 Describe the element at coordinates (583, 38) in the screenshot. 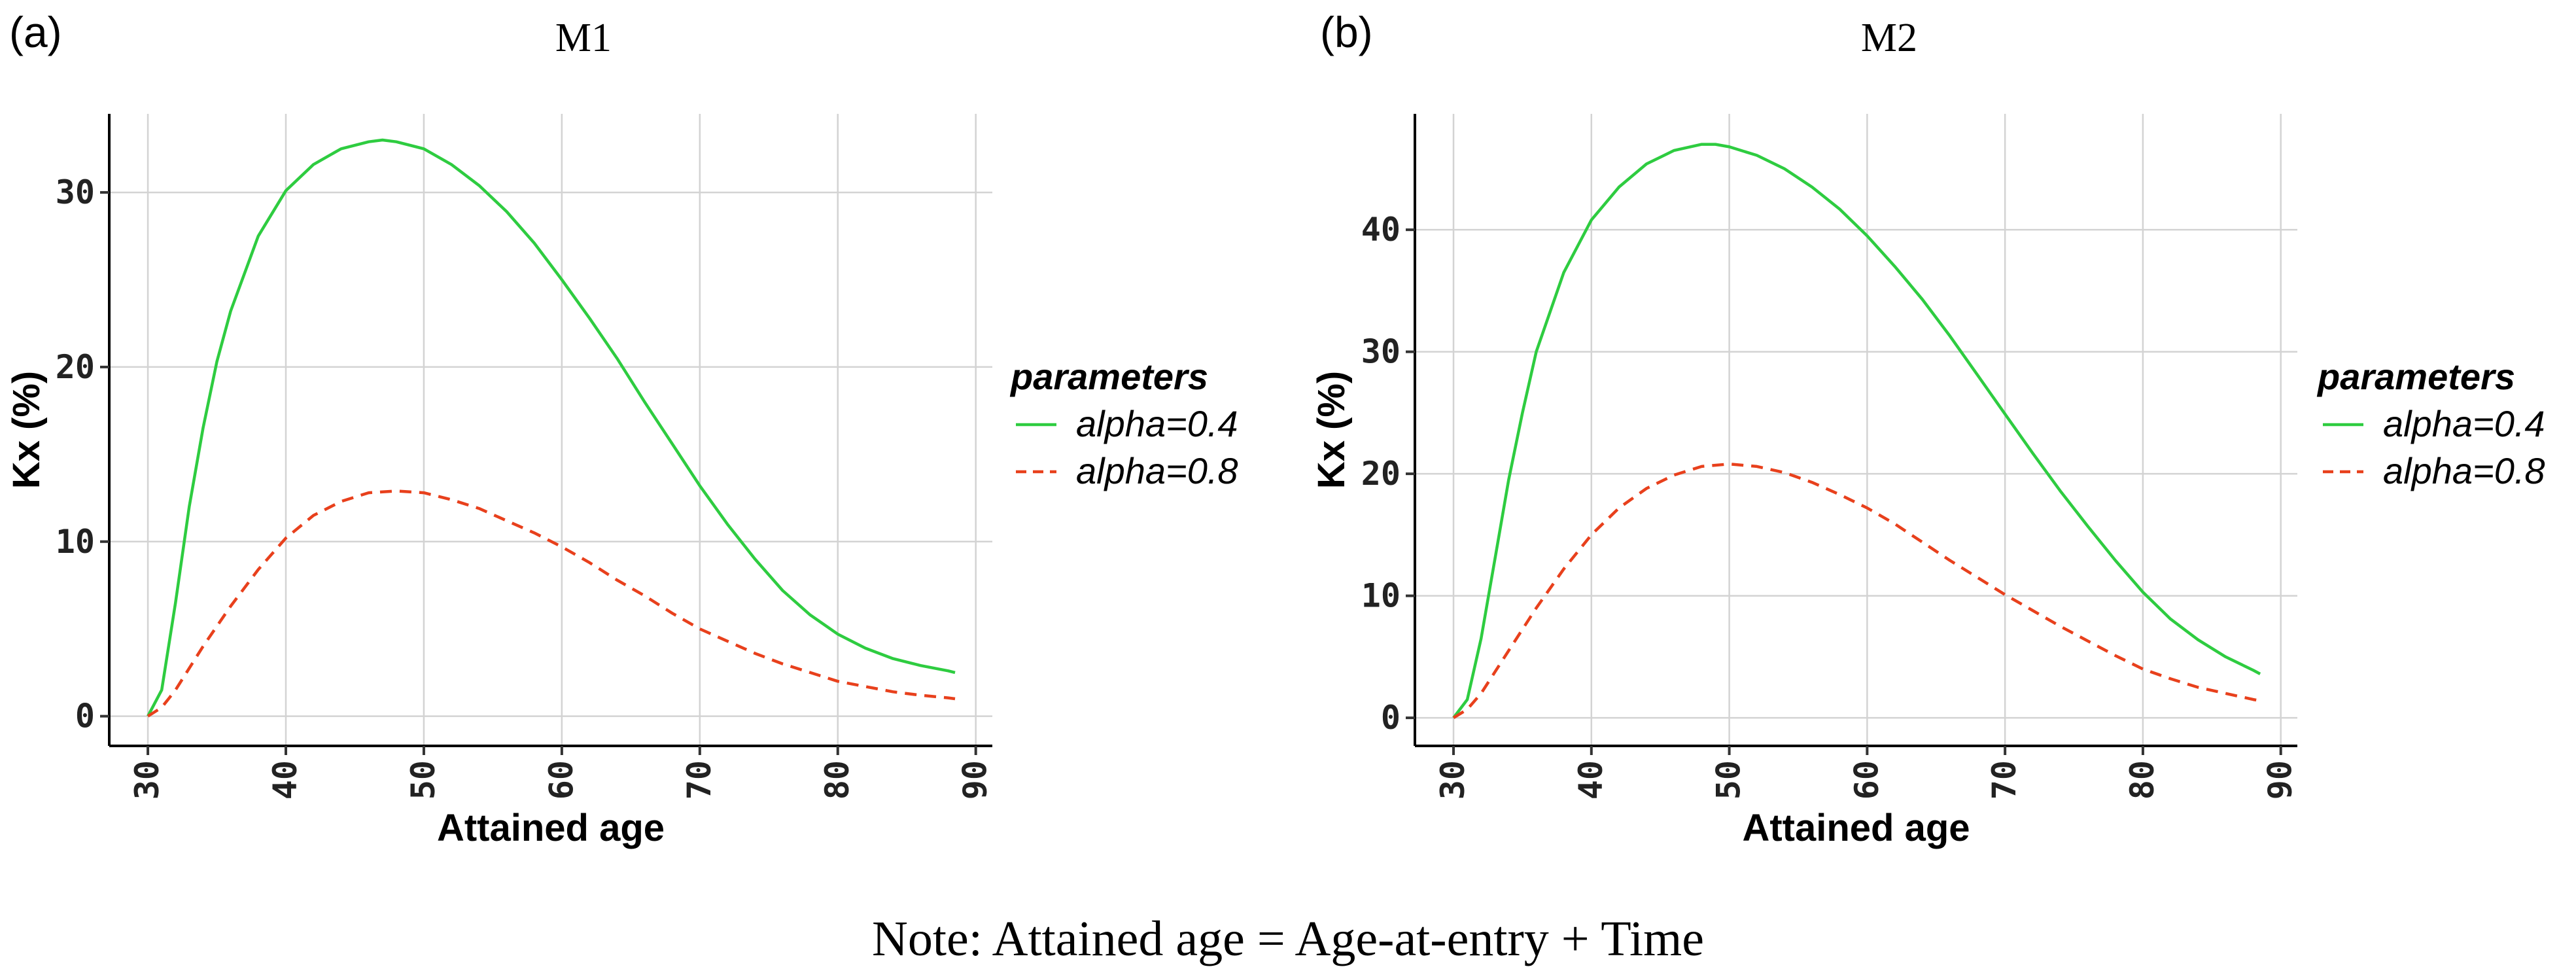

I see `chart-title: M1` at that location.